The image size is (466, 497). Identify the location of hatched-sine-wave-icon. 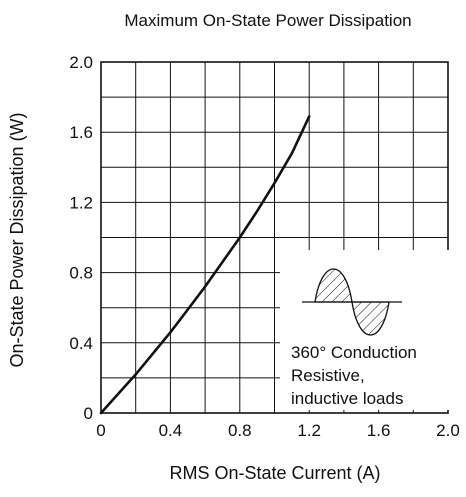
(352, 302).